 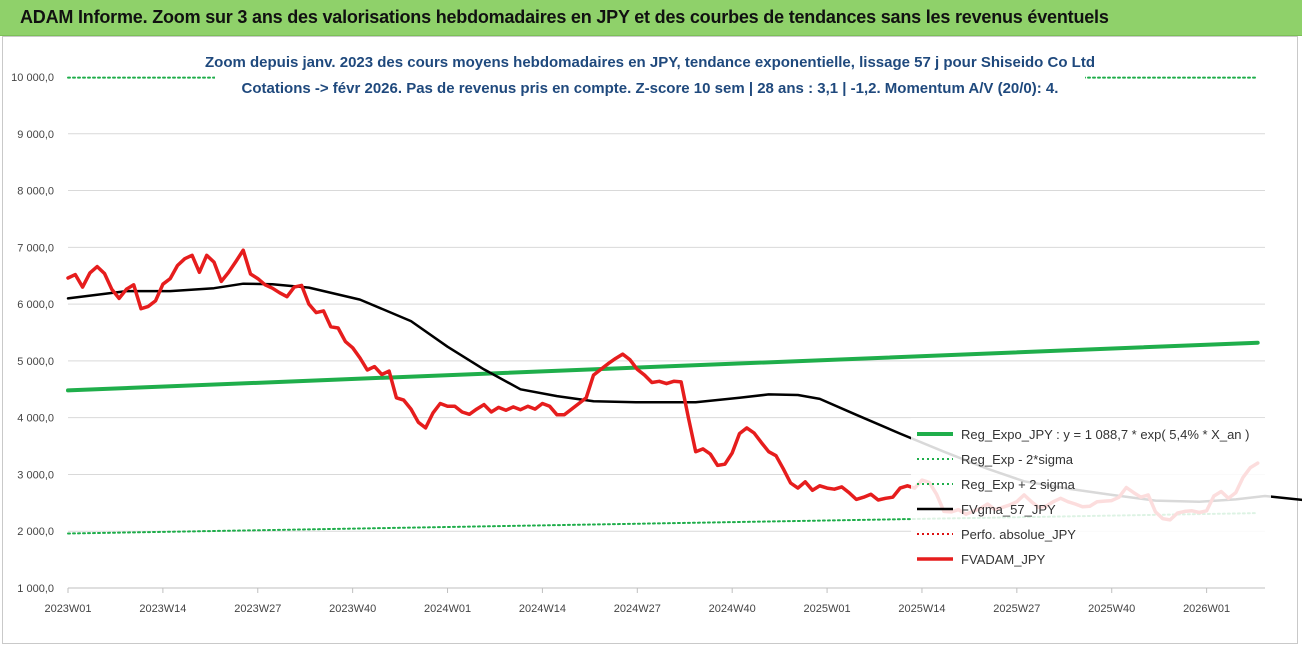 What do you see at coordinates (827, 609) in the screenshot?
I see `x-tick-label: 2025W01` at bounding box center [827, 609].